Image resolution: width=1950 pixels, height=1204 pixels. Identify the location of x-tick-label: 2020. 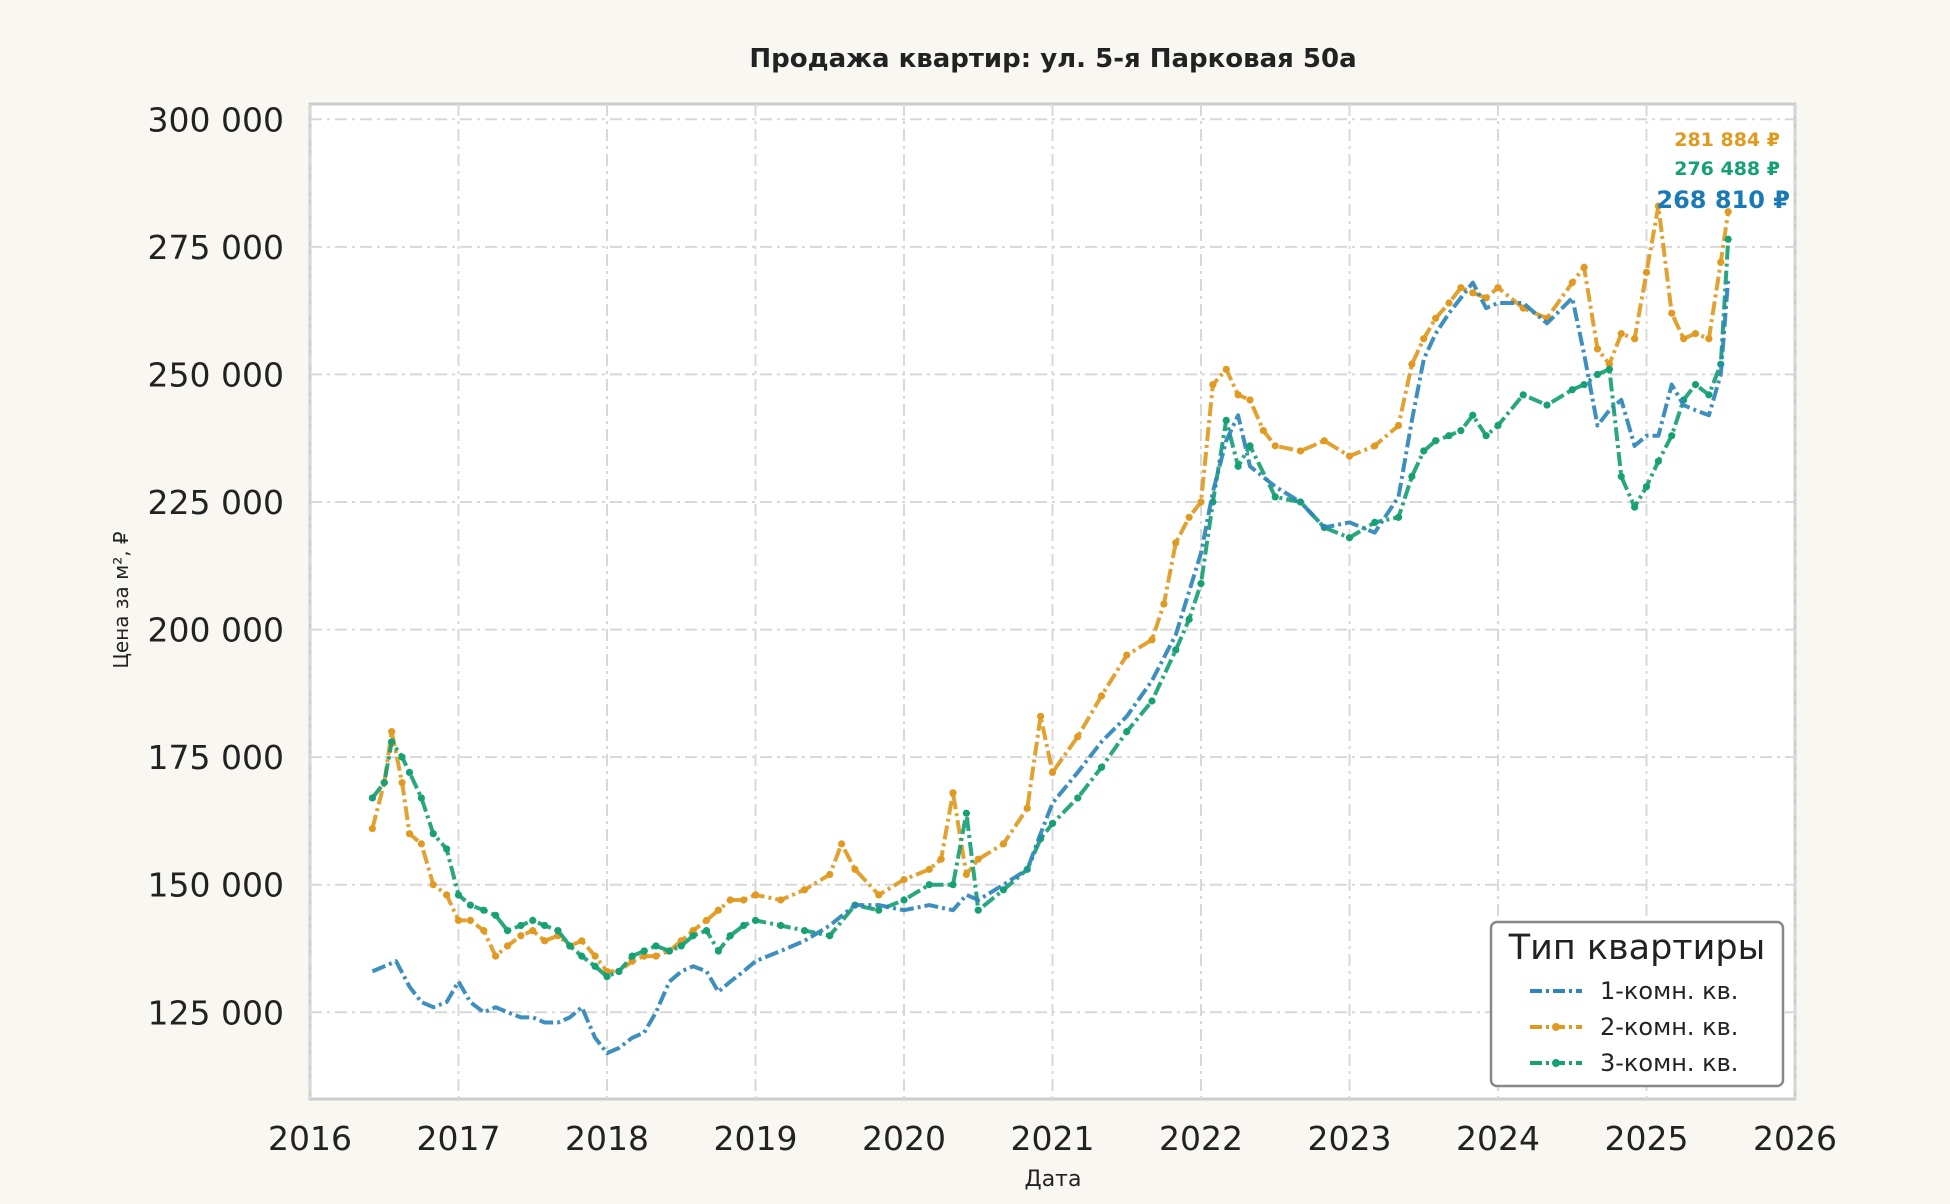
(904, 1138).